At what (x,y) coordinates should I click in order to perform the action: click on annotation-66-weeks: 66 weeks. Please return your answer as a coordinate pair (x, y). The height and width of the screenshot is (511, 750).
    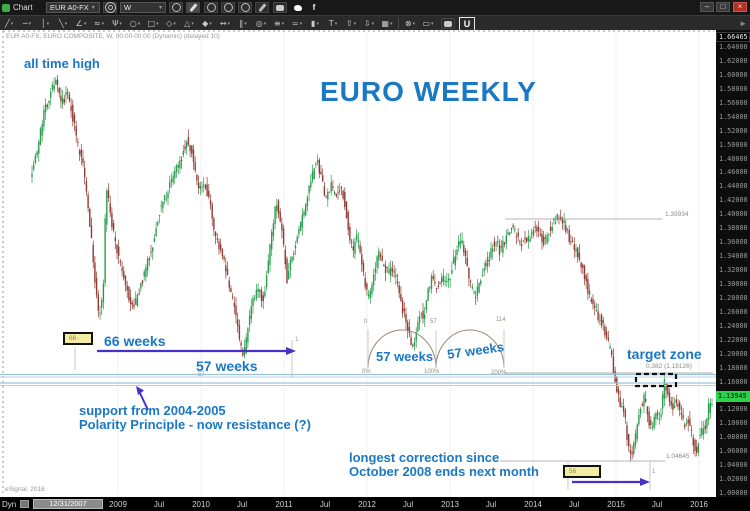
    Looking at the image, I should click on (135, 341).